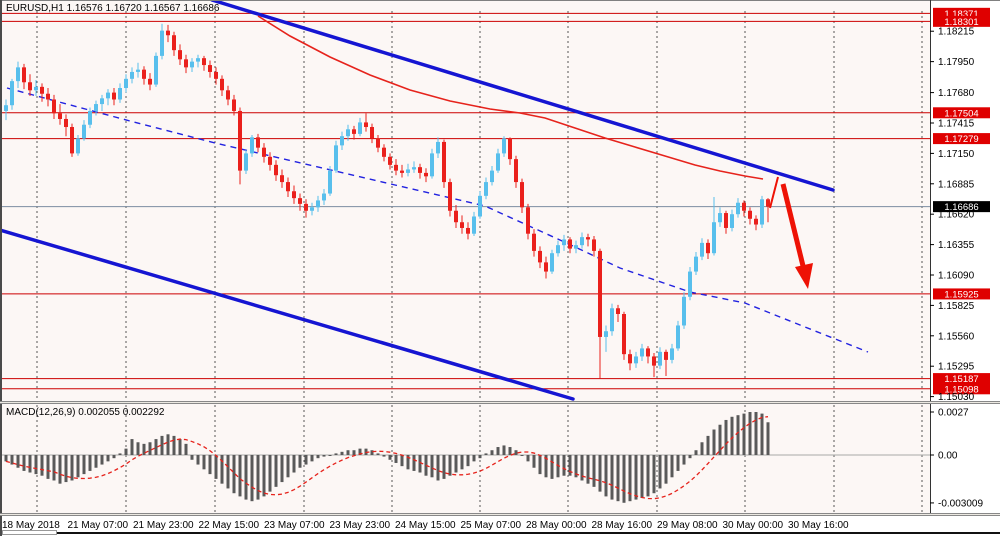 This screenshot has height=536, width=1000. I want to click on time-axis-label: 21 May 23:00, so click(163, 525).